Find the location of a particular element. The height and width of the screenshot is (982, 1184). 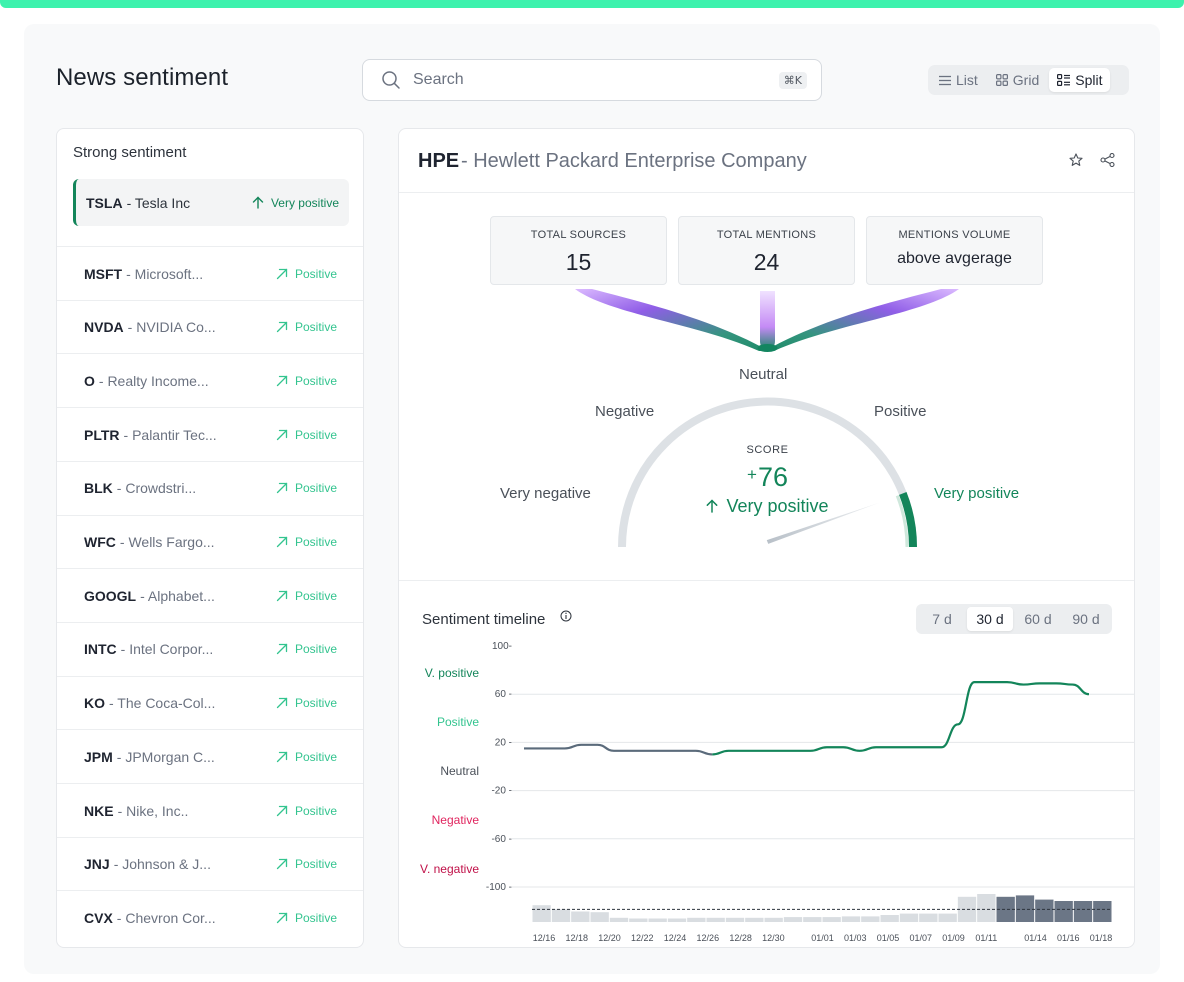

gauge-label-very-negative: Very negative is located at coordinates (545, 493).